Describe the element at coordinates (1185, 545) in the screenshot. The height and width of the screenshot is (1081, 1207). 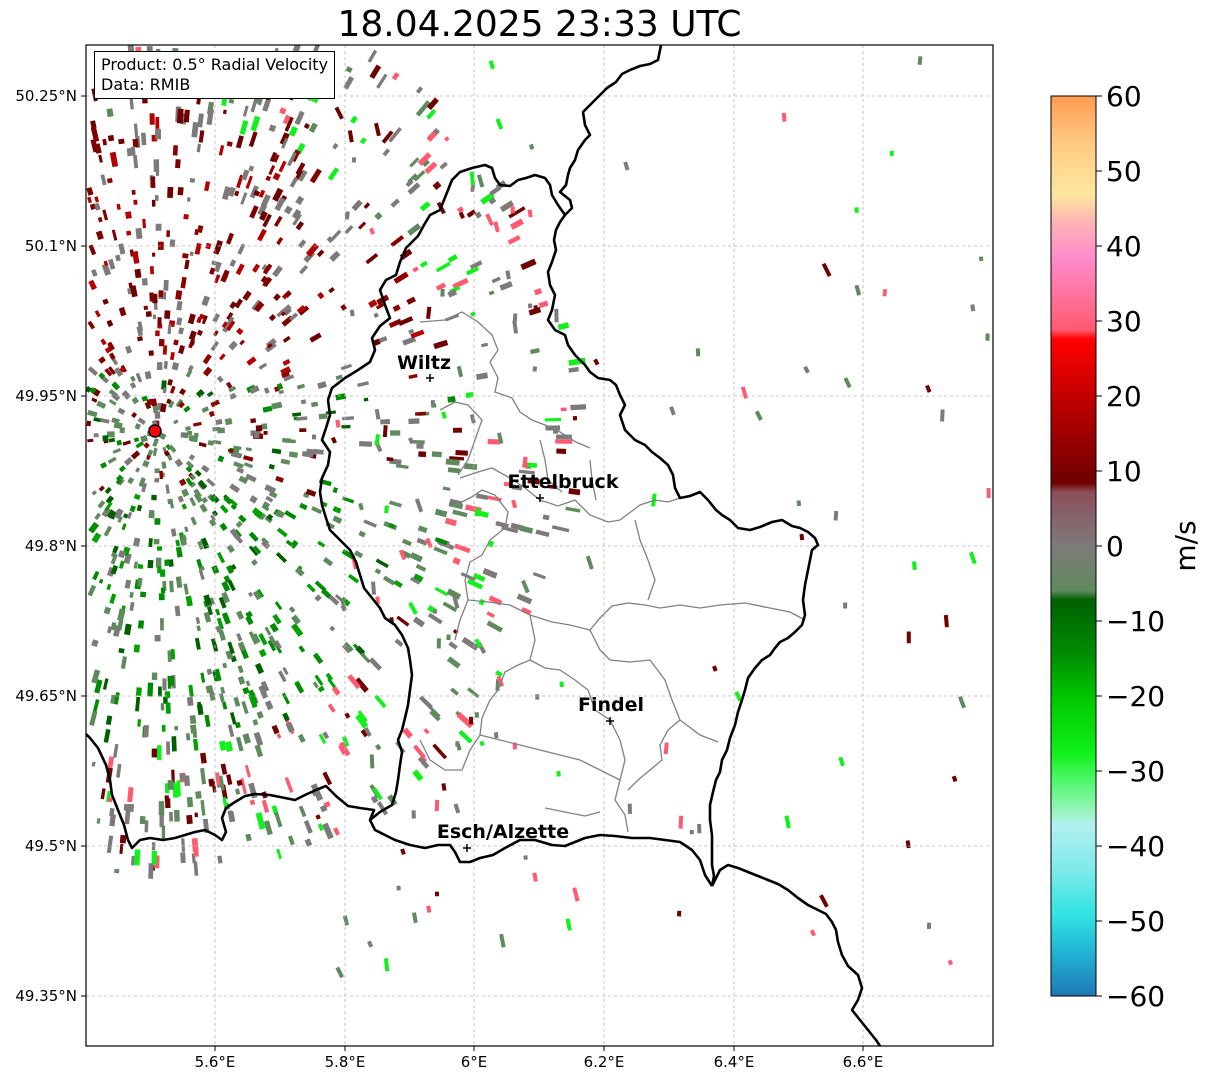
I see `colorbar-unit-label: m/s` at that location.